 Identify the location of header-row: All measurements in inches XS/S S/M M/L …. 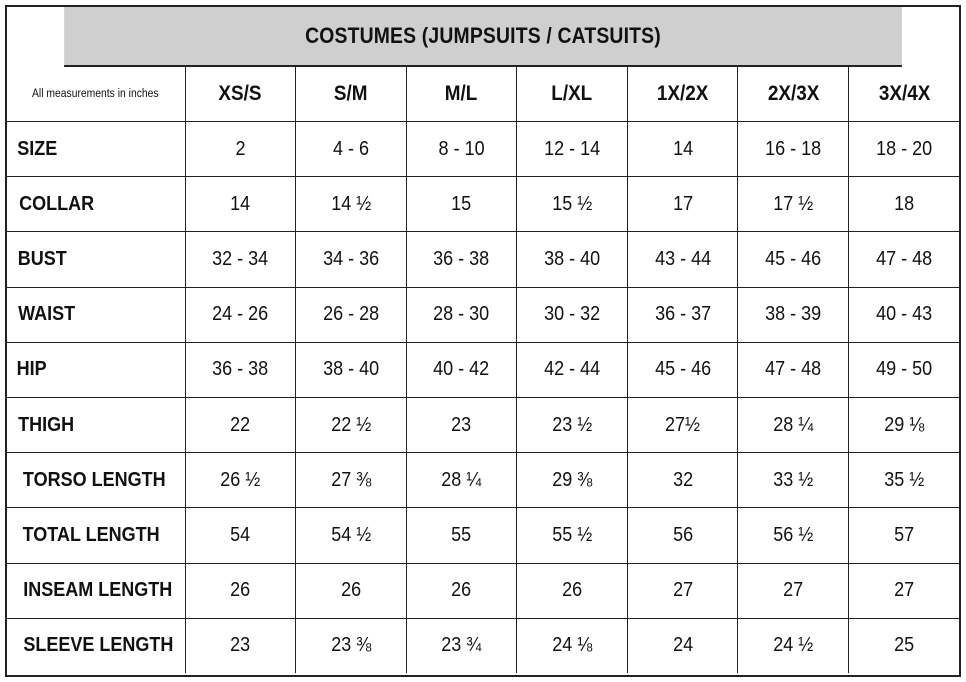
(483, 94).